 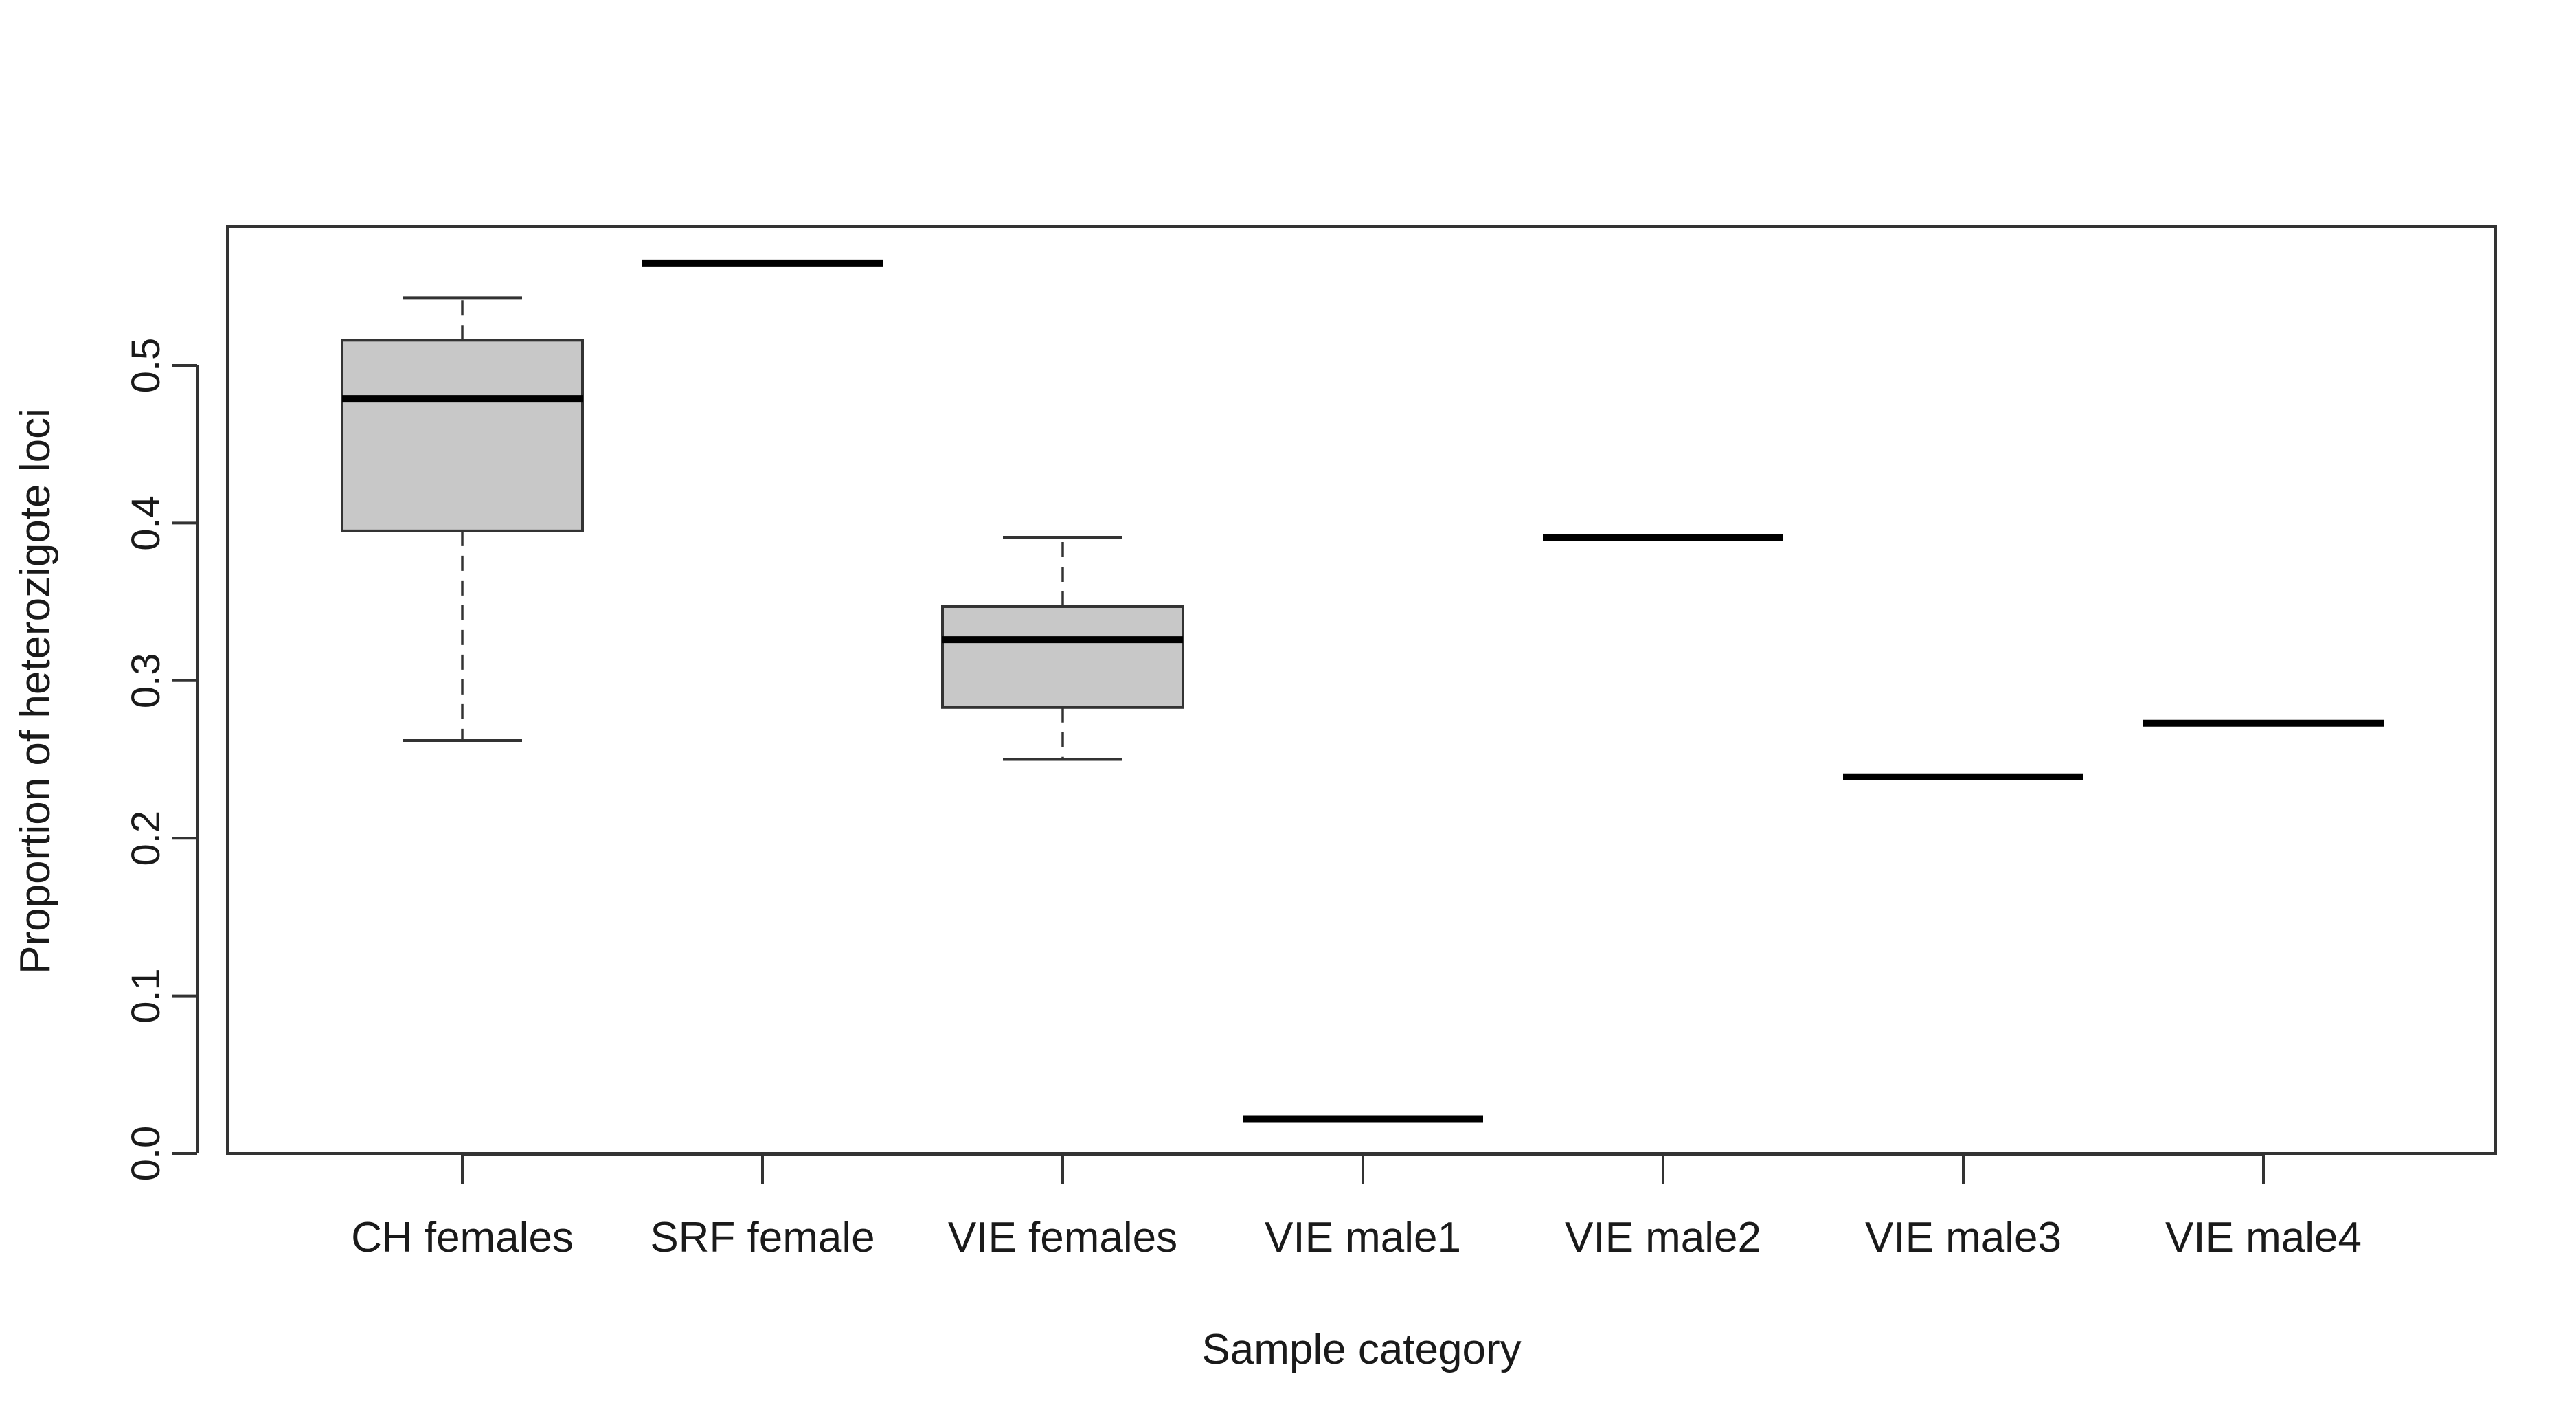 I want to click on x-tick-label: VIE male2, so click(x=1663, y=1237).